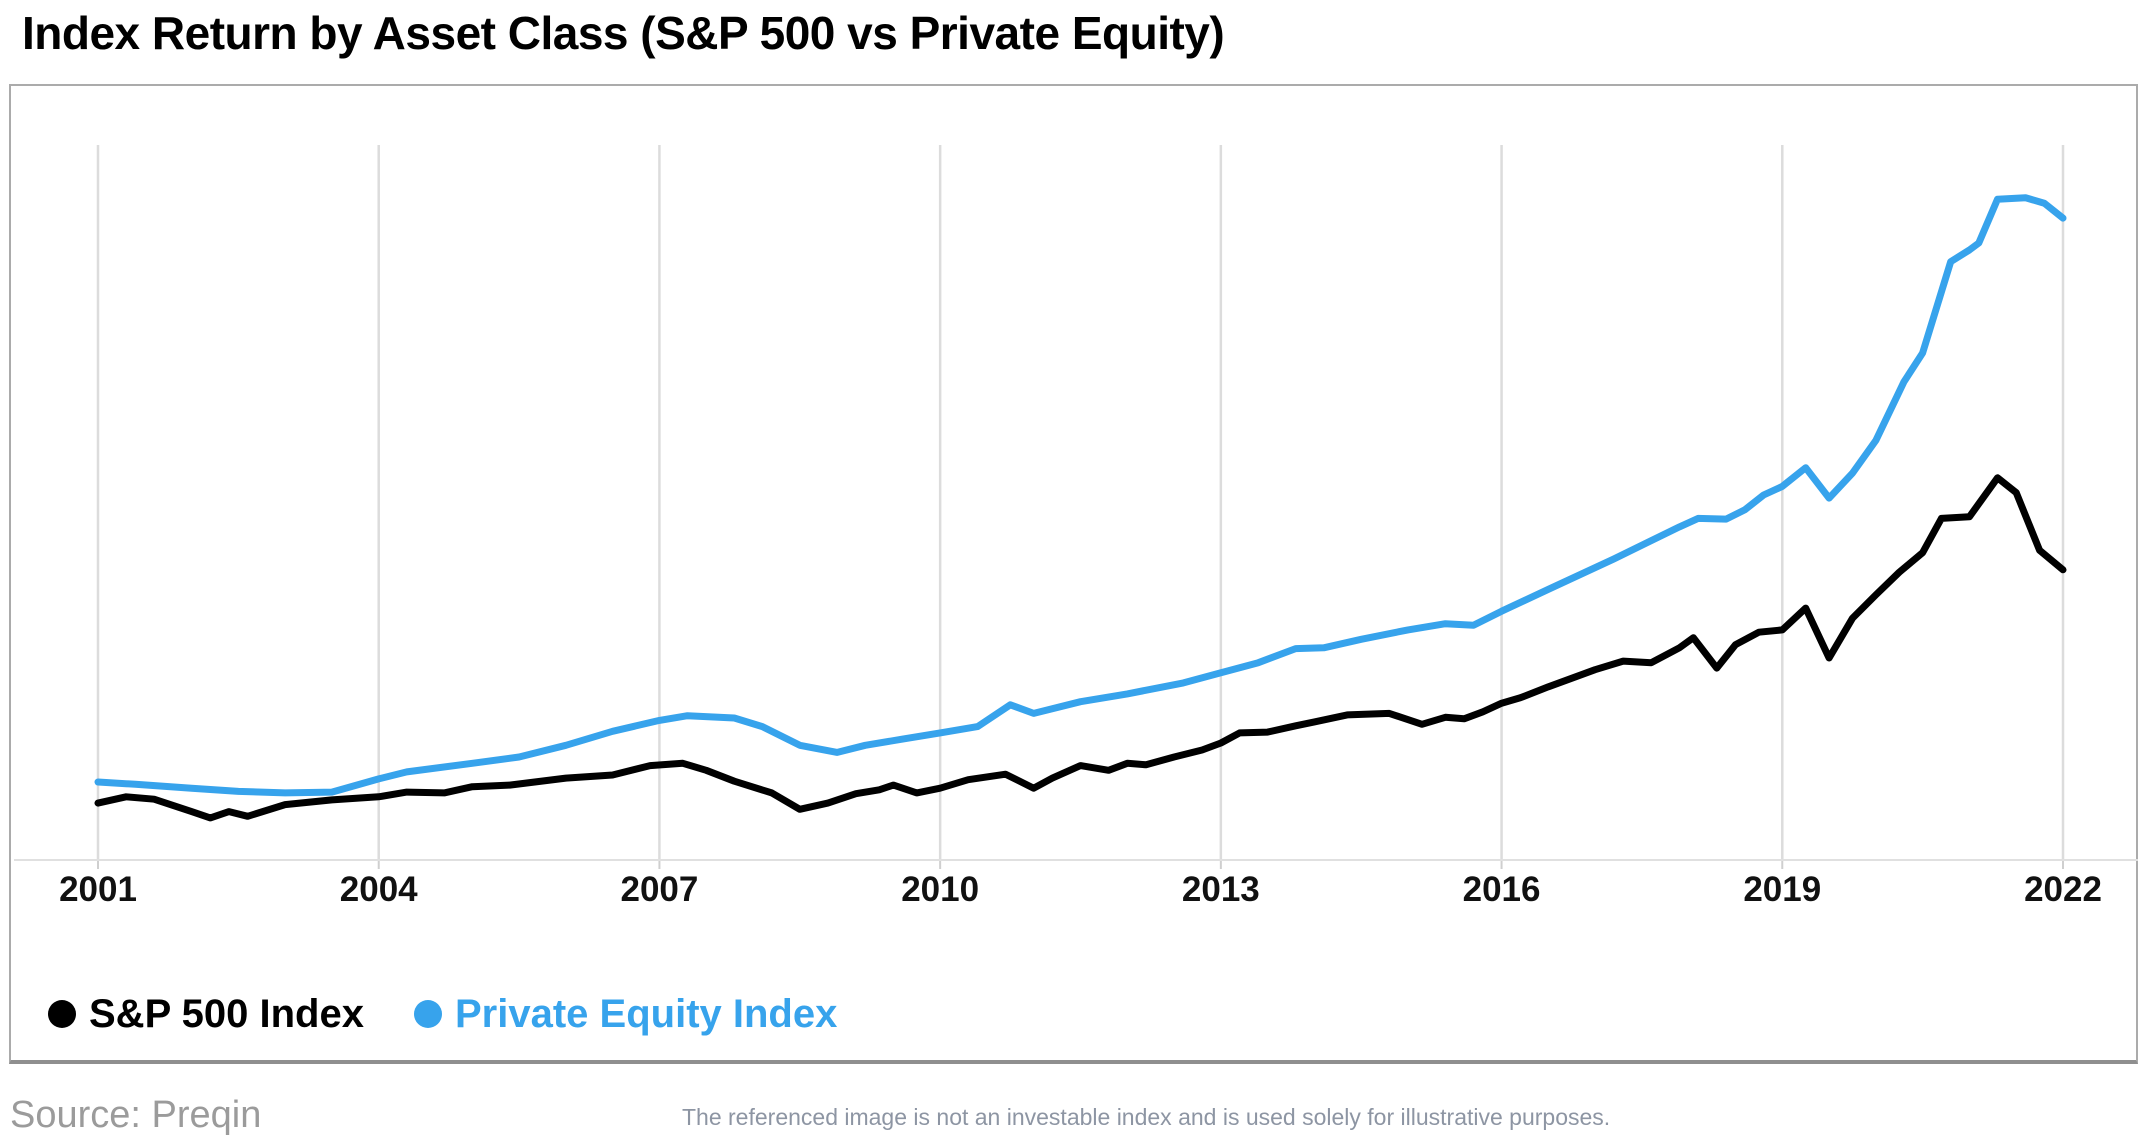  I want to click on sp500-legend-label: S&P 500 Index, so click(226, 1013).